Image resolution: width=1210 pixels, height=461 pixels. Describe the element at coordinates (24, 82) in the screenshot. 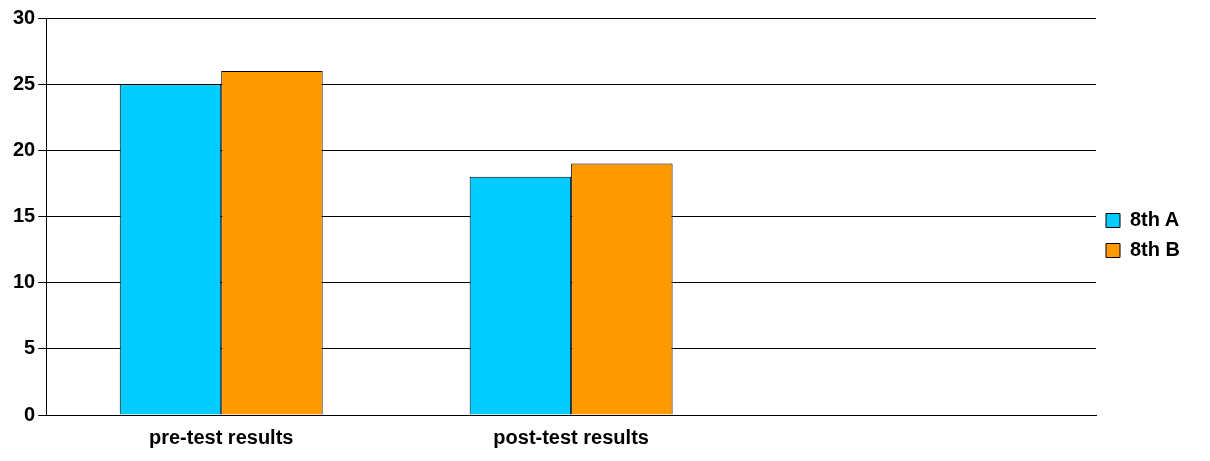

I see `y-tick-label: 25` at that location.